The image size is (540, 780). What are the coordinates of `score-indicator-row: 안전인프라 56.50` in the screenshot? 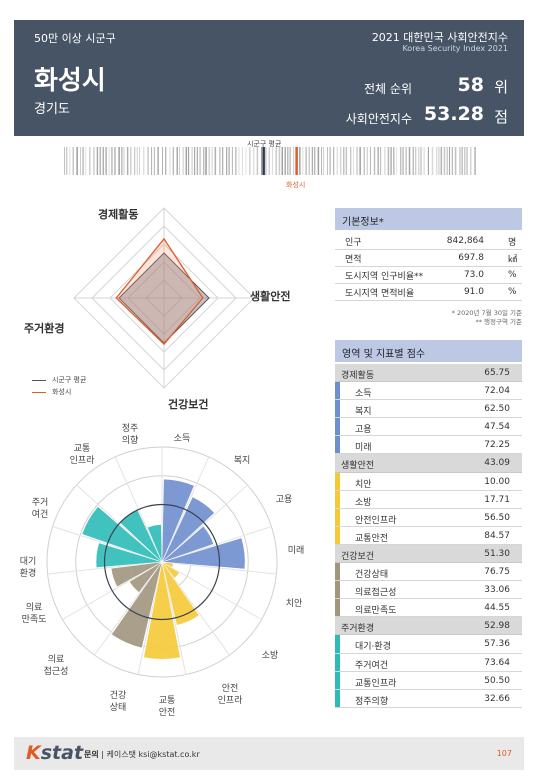 It's located at (428, 517).